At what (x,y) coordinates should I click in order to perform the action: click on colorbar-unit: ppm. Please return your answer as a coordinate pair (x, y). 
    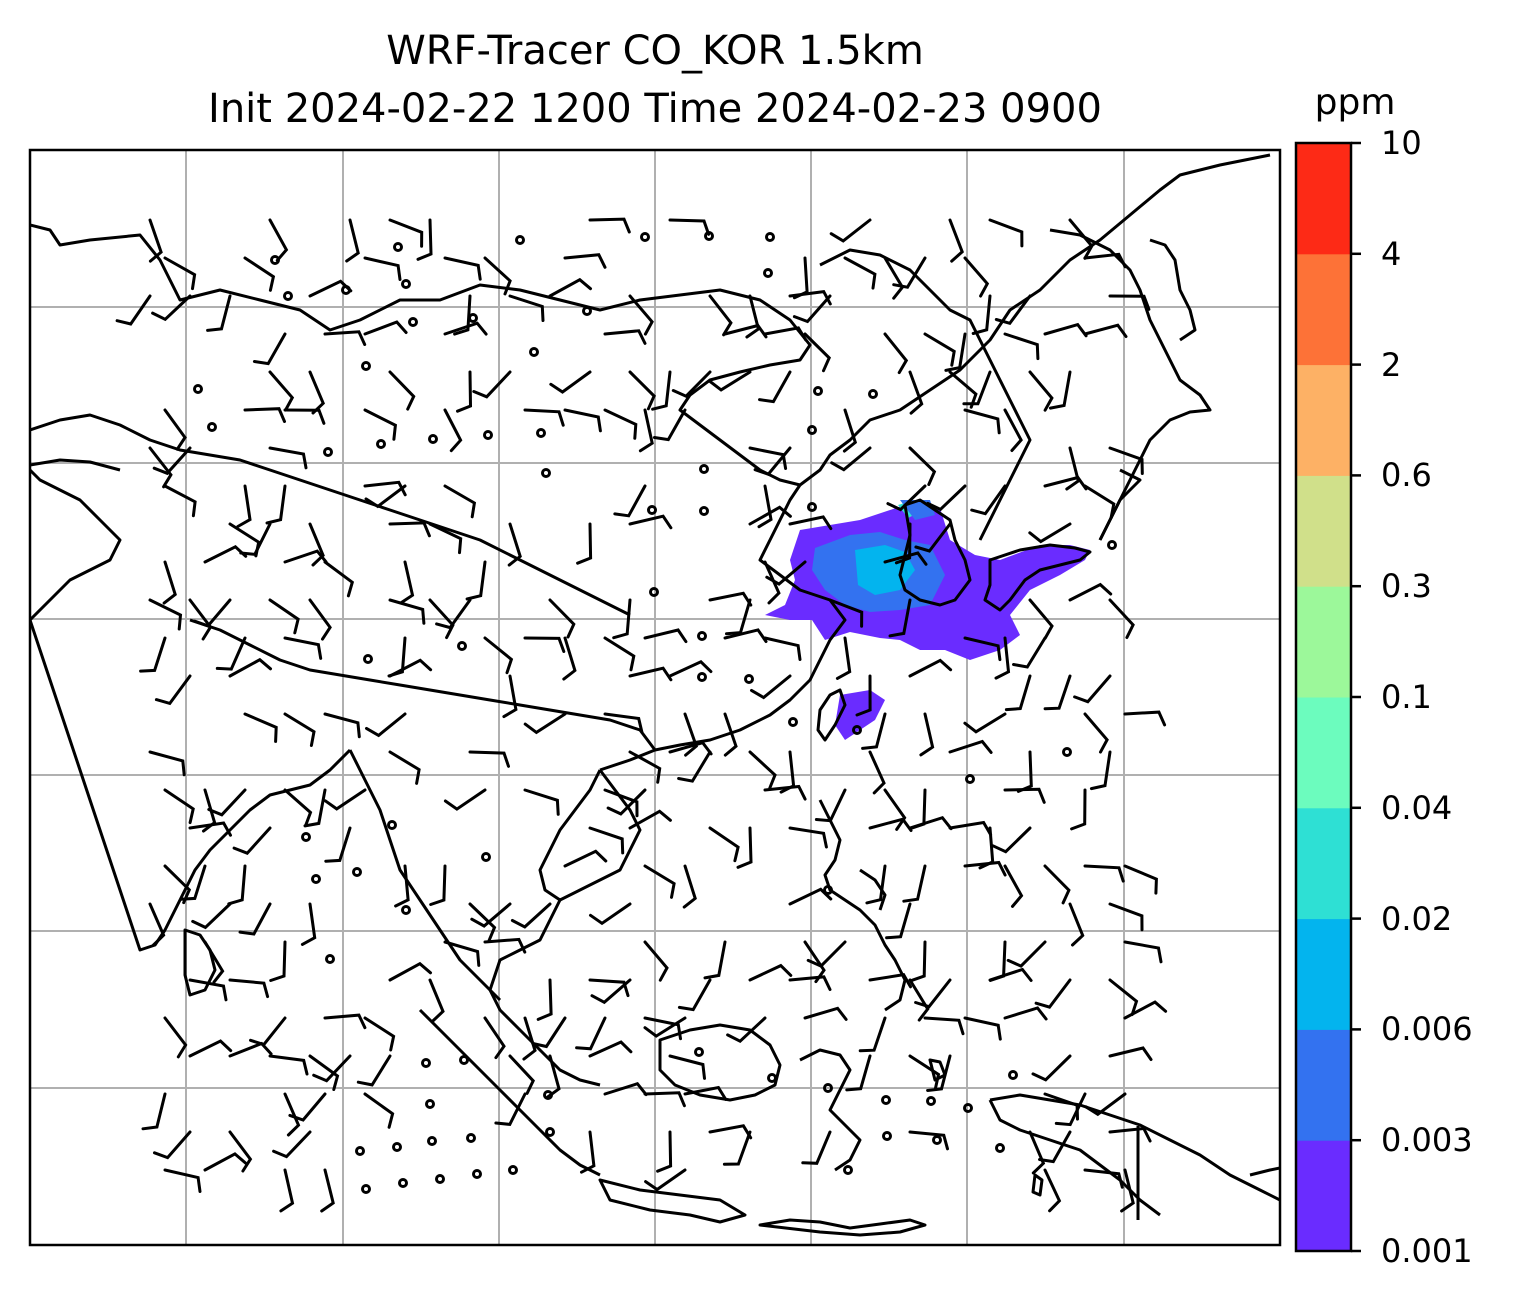
    Looking at the image, I should click on (1355, 102).